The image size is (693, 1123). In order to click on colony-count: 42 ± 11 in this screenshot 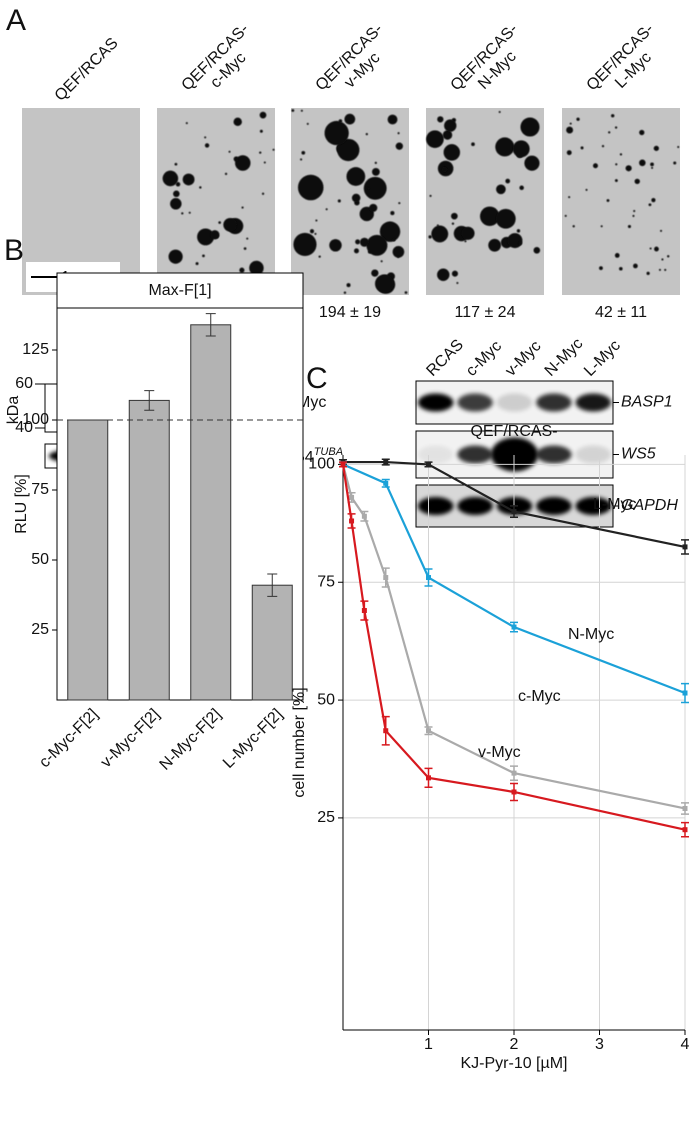, I will do `click(621, 312)`.